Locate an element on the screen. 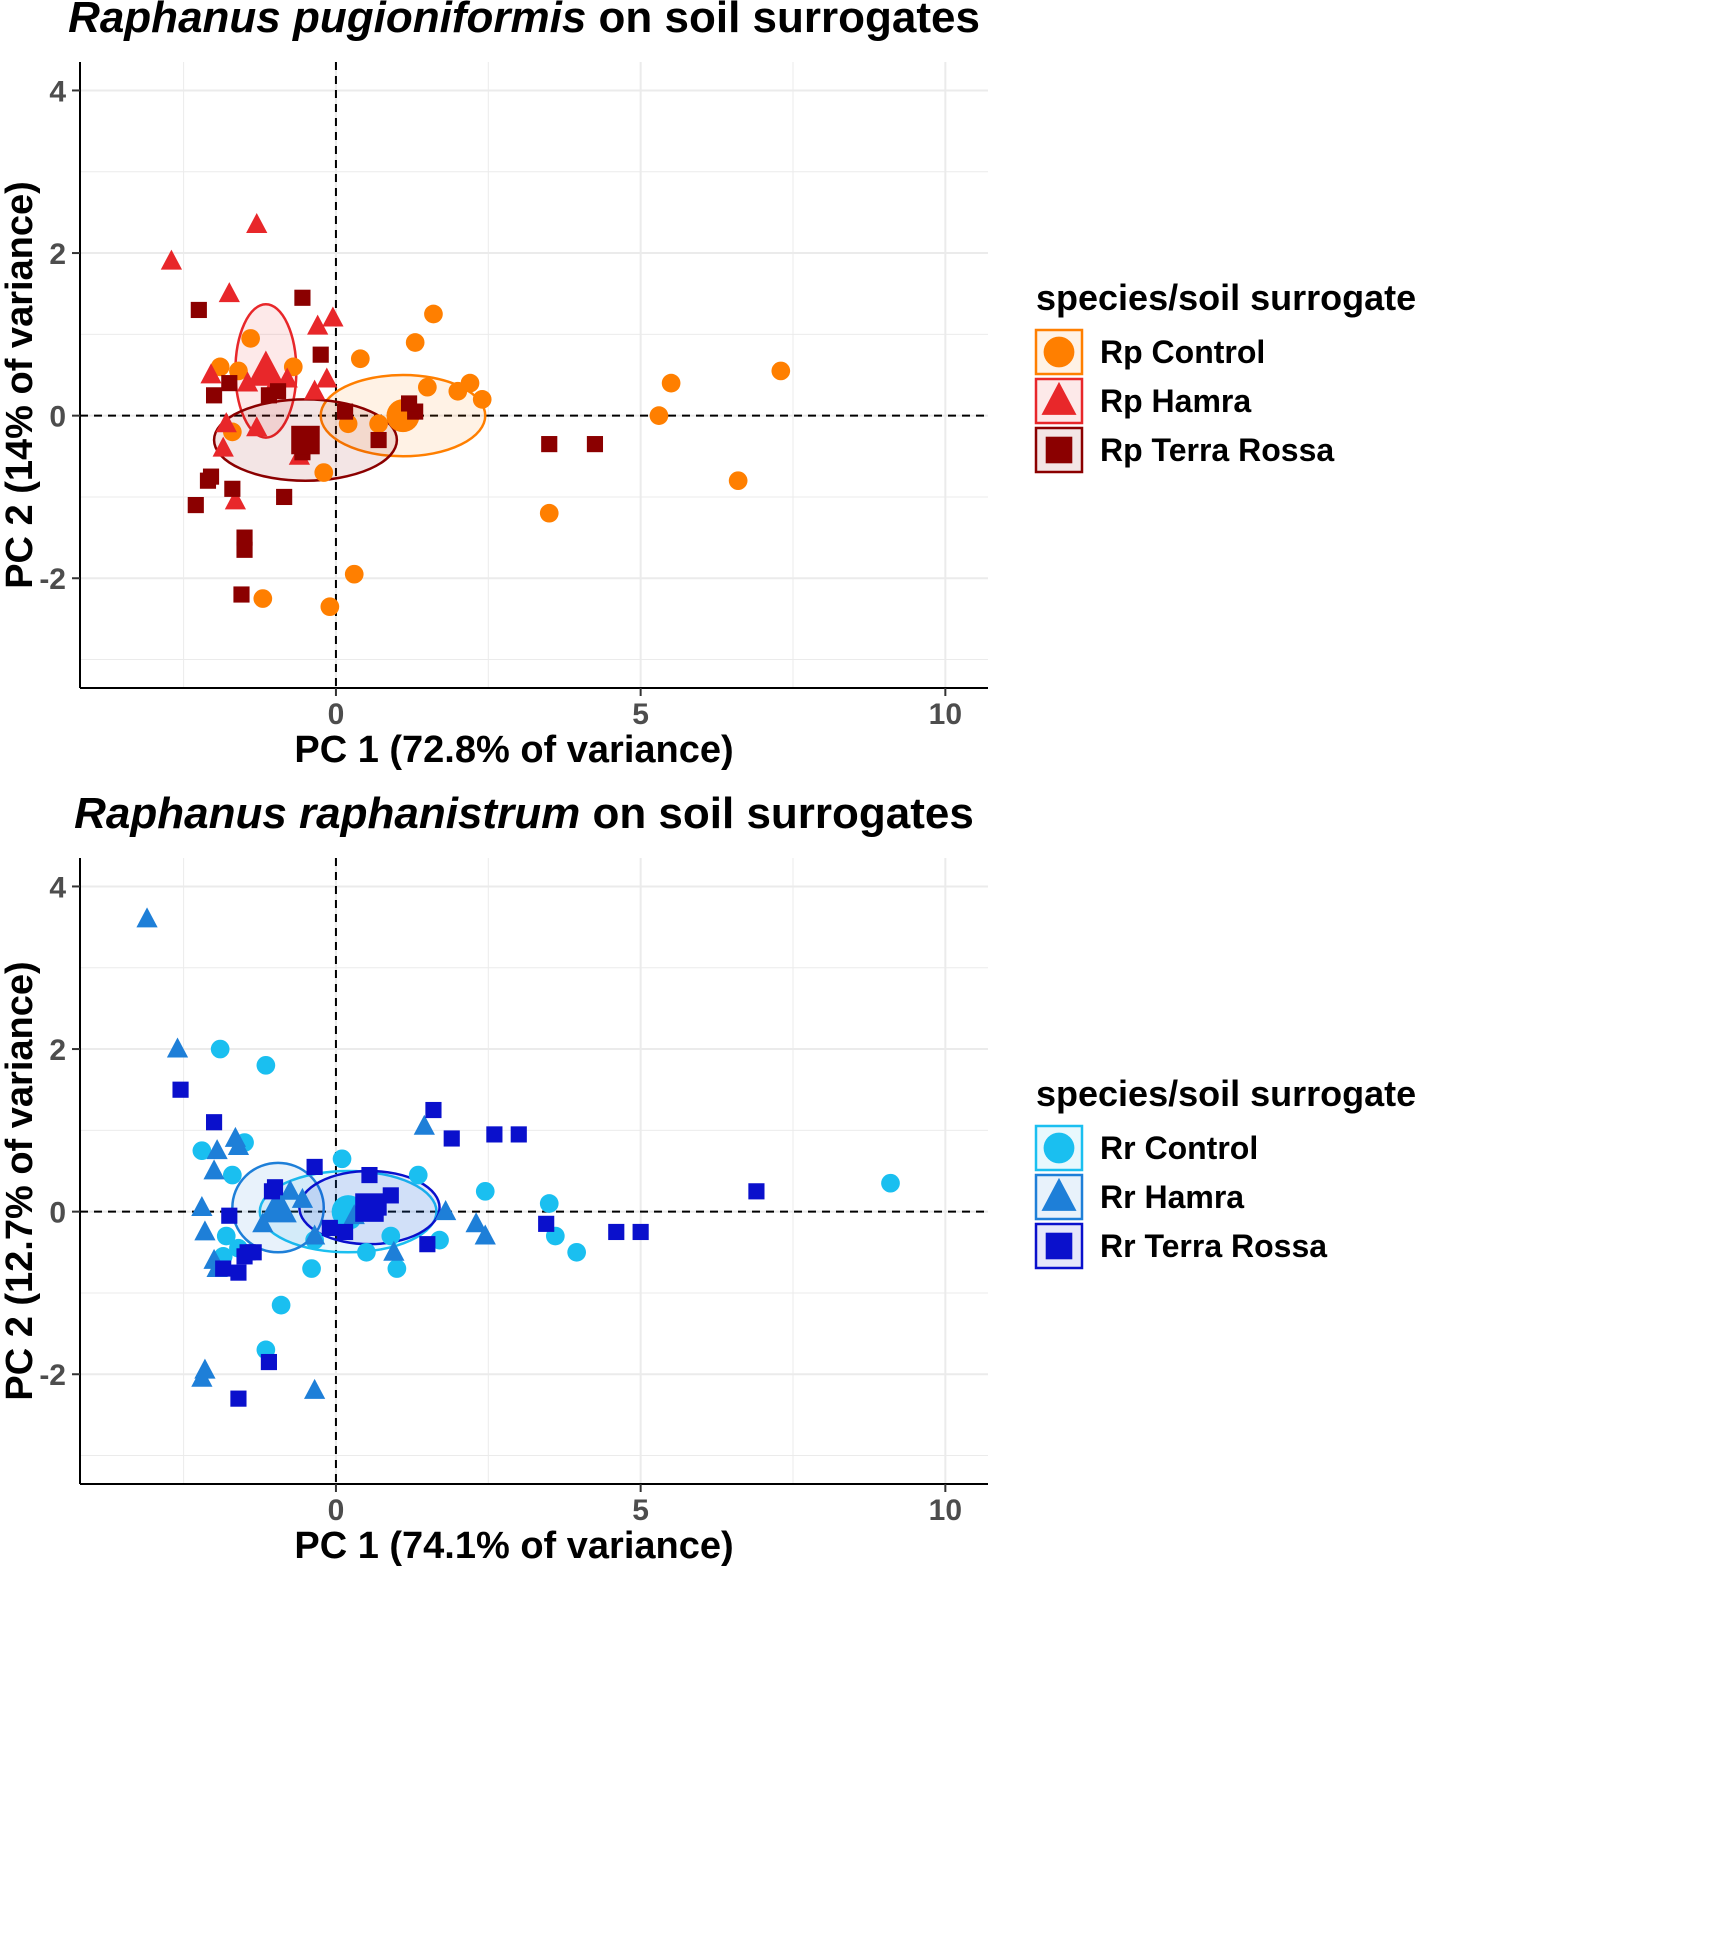 Image resolution: width=1725 pixels, height=1937 pixels. y-tick-label: -2 is located at coordinates (52, 1375).